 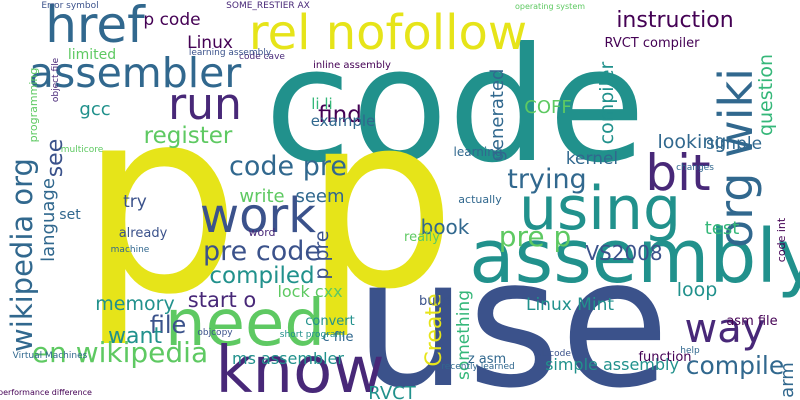 I want to click on word: write, so click(x=261, y=196).